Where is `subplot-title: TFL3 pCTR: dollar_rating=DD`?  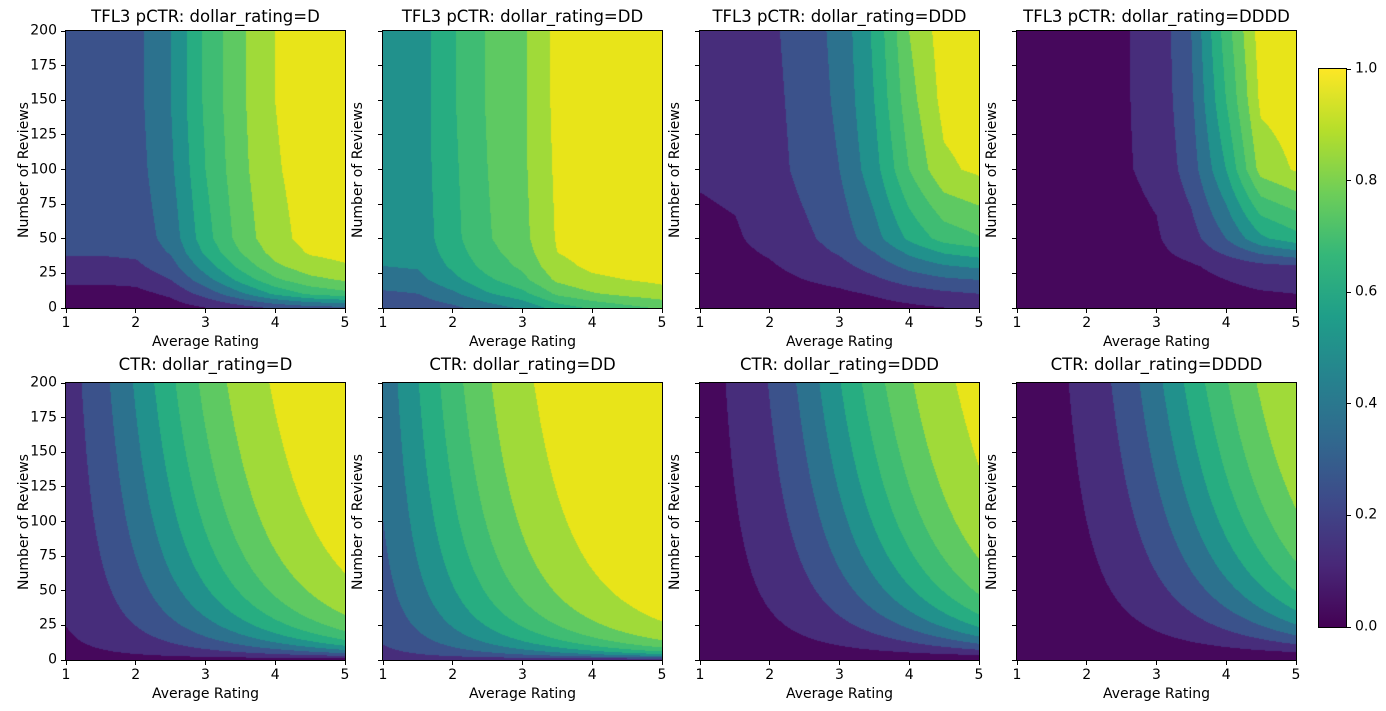
subplot-title: TFL3 pCTR: dollar_rating=DD is located at coordinates (522, 16).